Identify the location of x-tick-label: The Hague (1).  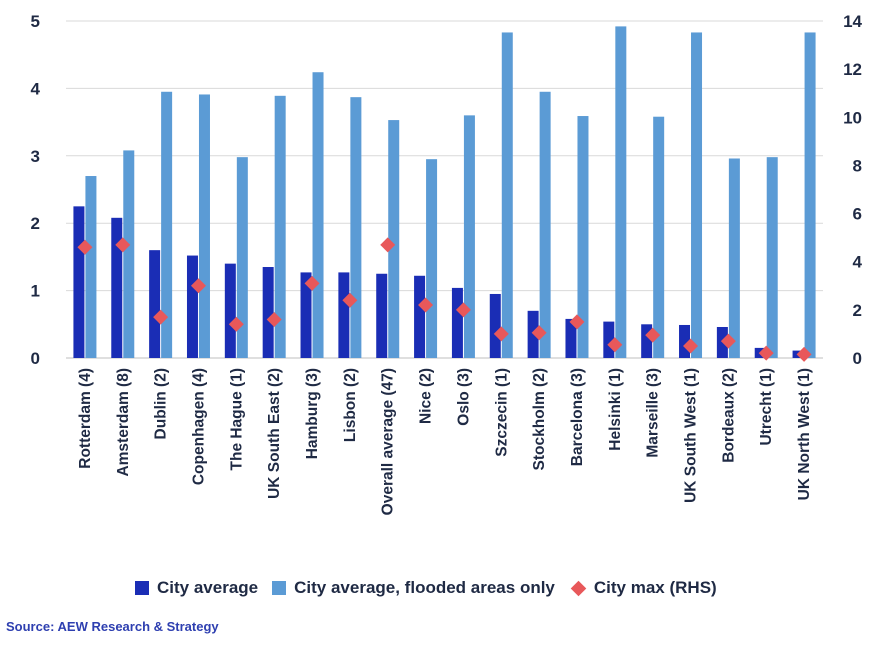
(236, 419).